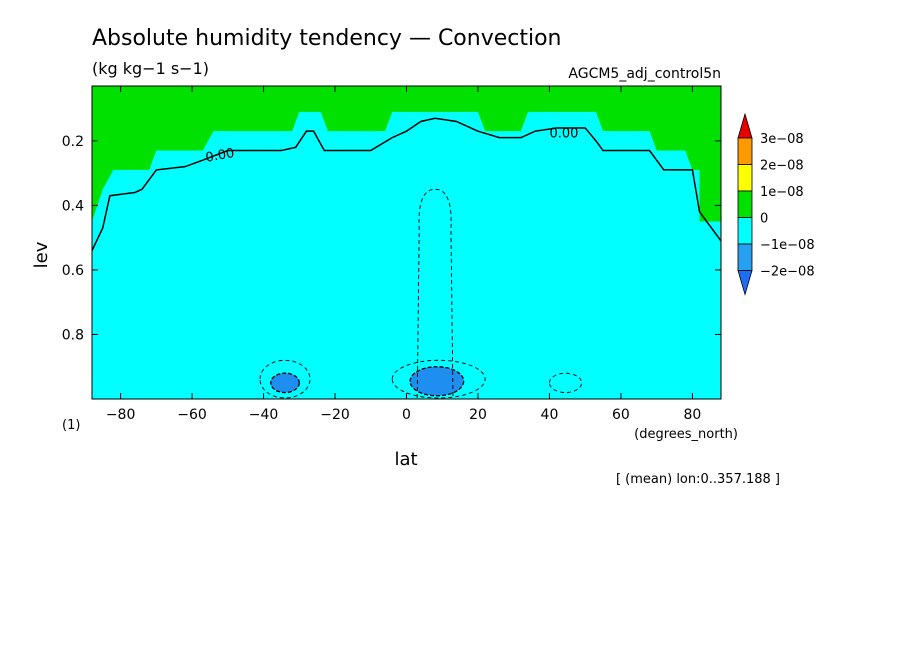 The image size is (904, 654). I want to click on x-axis-label: lat, so click(405, 459).